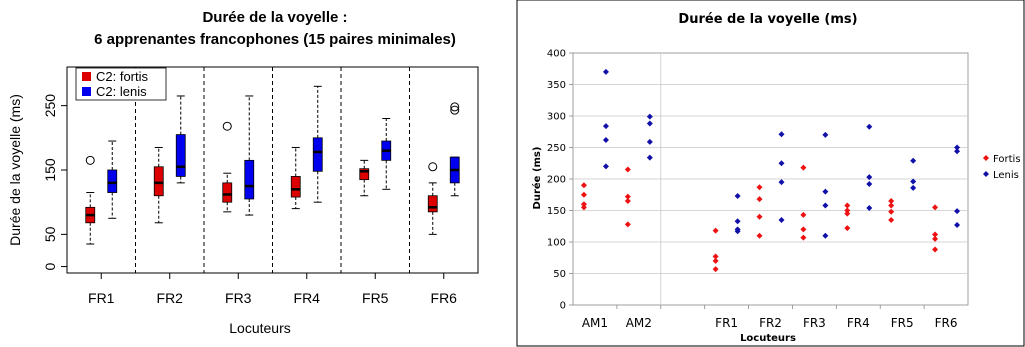 The width and height of the screenshot is (1025, 347). I want to click on right-y-tick-label-0: 0, so click(563, 306).